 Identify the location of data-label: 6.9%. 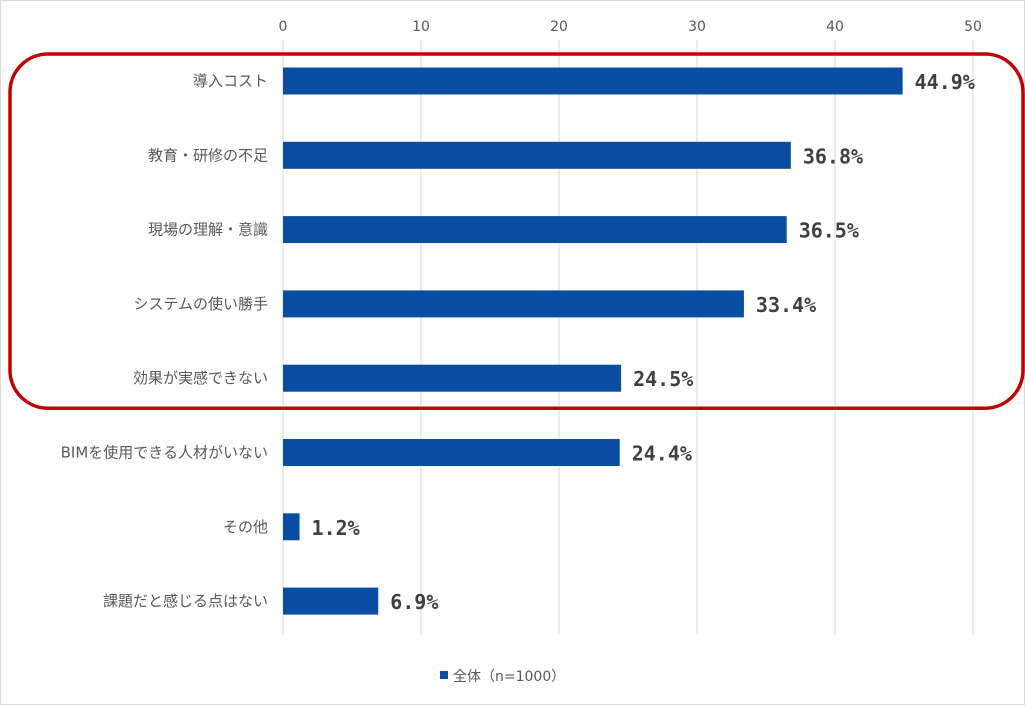
(414, 602).